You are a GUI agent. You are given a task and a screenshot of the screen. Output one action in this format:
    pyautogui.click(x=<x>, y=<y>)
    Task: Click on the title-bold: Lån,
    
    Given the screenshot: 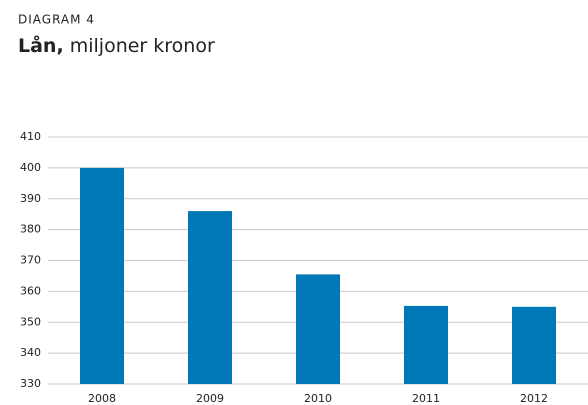 What is the action you would take?
    pyautogui.click(x=41, y=45)
    